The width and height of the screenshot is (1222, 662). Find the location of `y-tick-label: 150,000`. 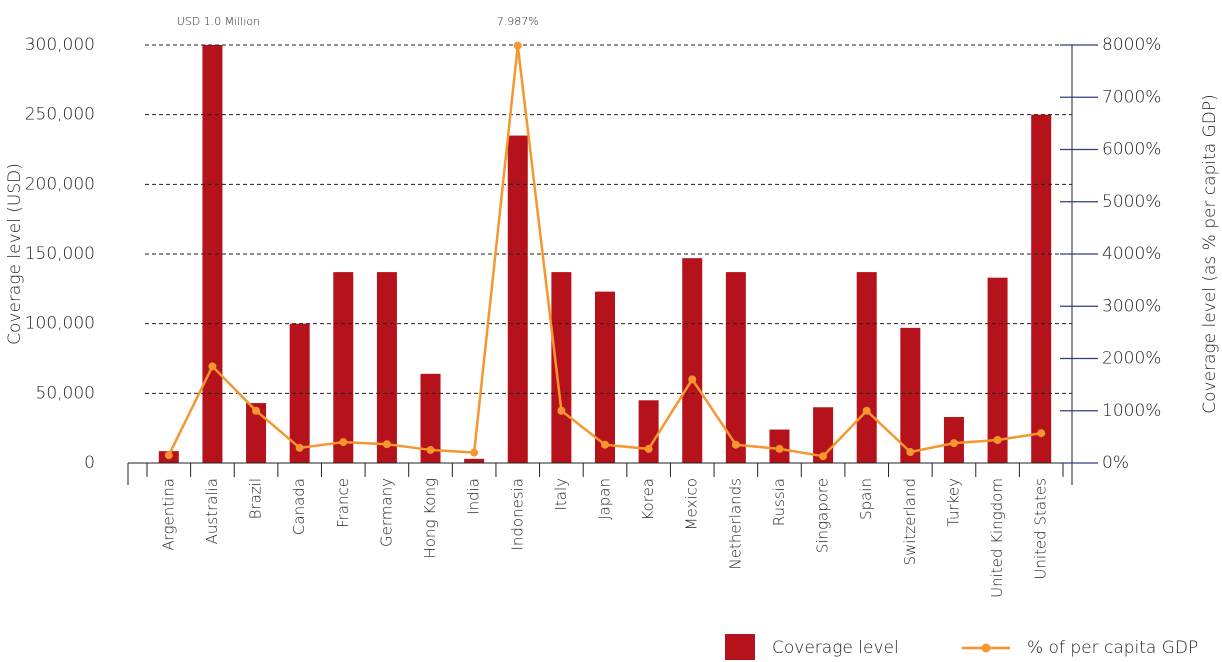

y-tick-label: 150,000 is located at coordinates (60, 254).